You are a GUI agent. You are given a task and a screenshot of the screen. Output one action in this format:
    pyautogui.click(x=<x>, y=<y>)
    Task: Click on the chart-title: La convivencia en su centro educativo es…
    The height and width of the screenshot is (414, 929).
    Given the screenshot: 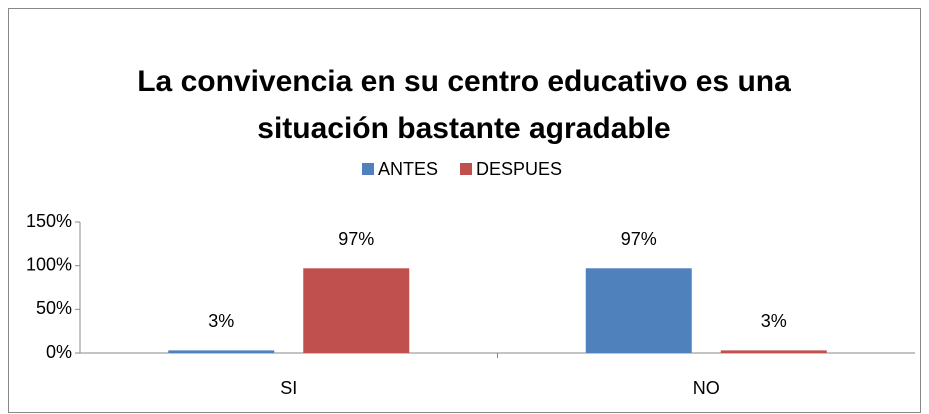 What is the action you would take?
    pyautogui.click(x=464, y=105)
    